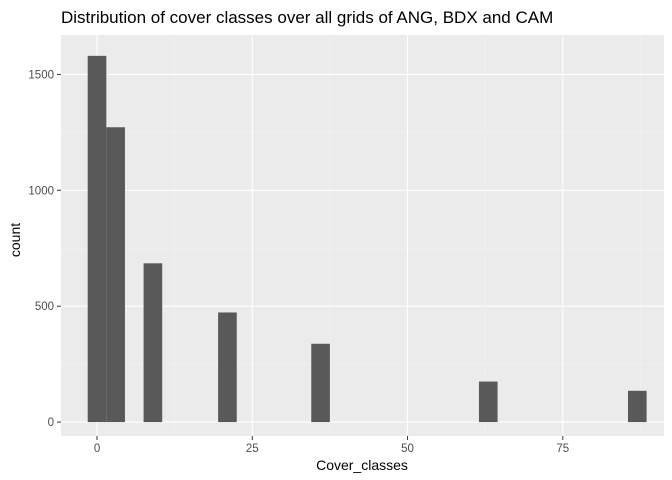 This screenshot has width=672, height=480. What do you see at coordinates (562, 449) in the screenshot?
I see `x-tick-label: 75` at bounding box center [562, 449].